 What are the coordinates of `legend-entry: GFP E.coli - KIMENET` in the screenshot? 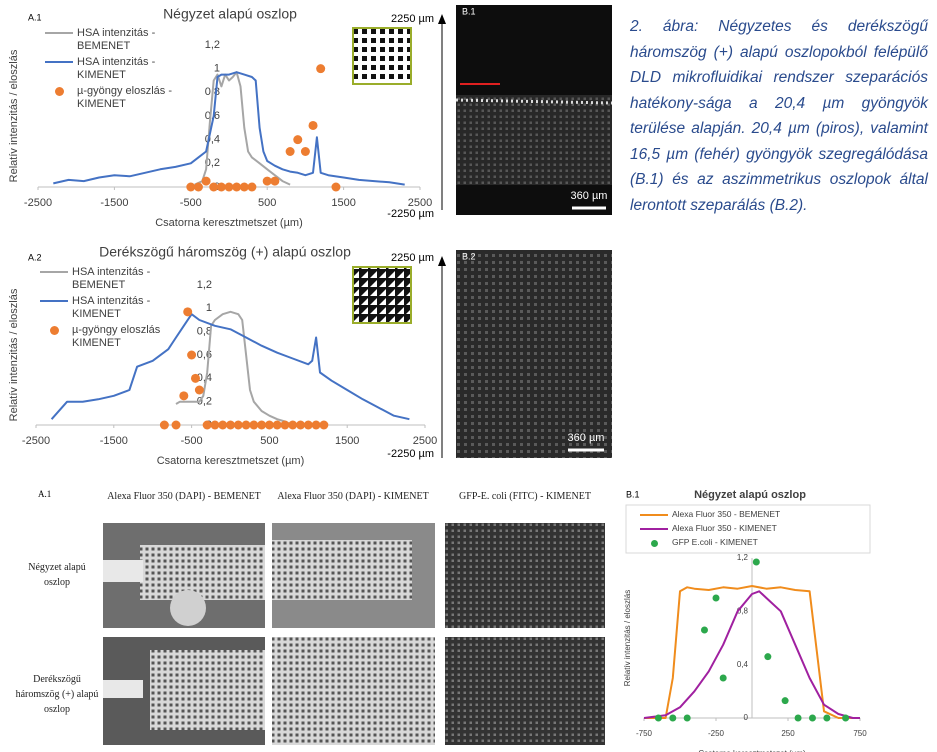 It's located at (752, 543).